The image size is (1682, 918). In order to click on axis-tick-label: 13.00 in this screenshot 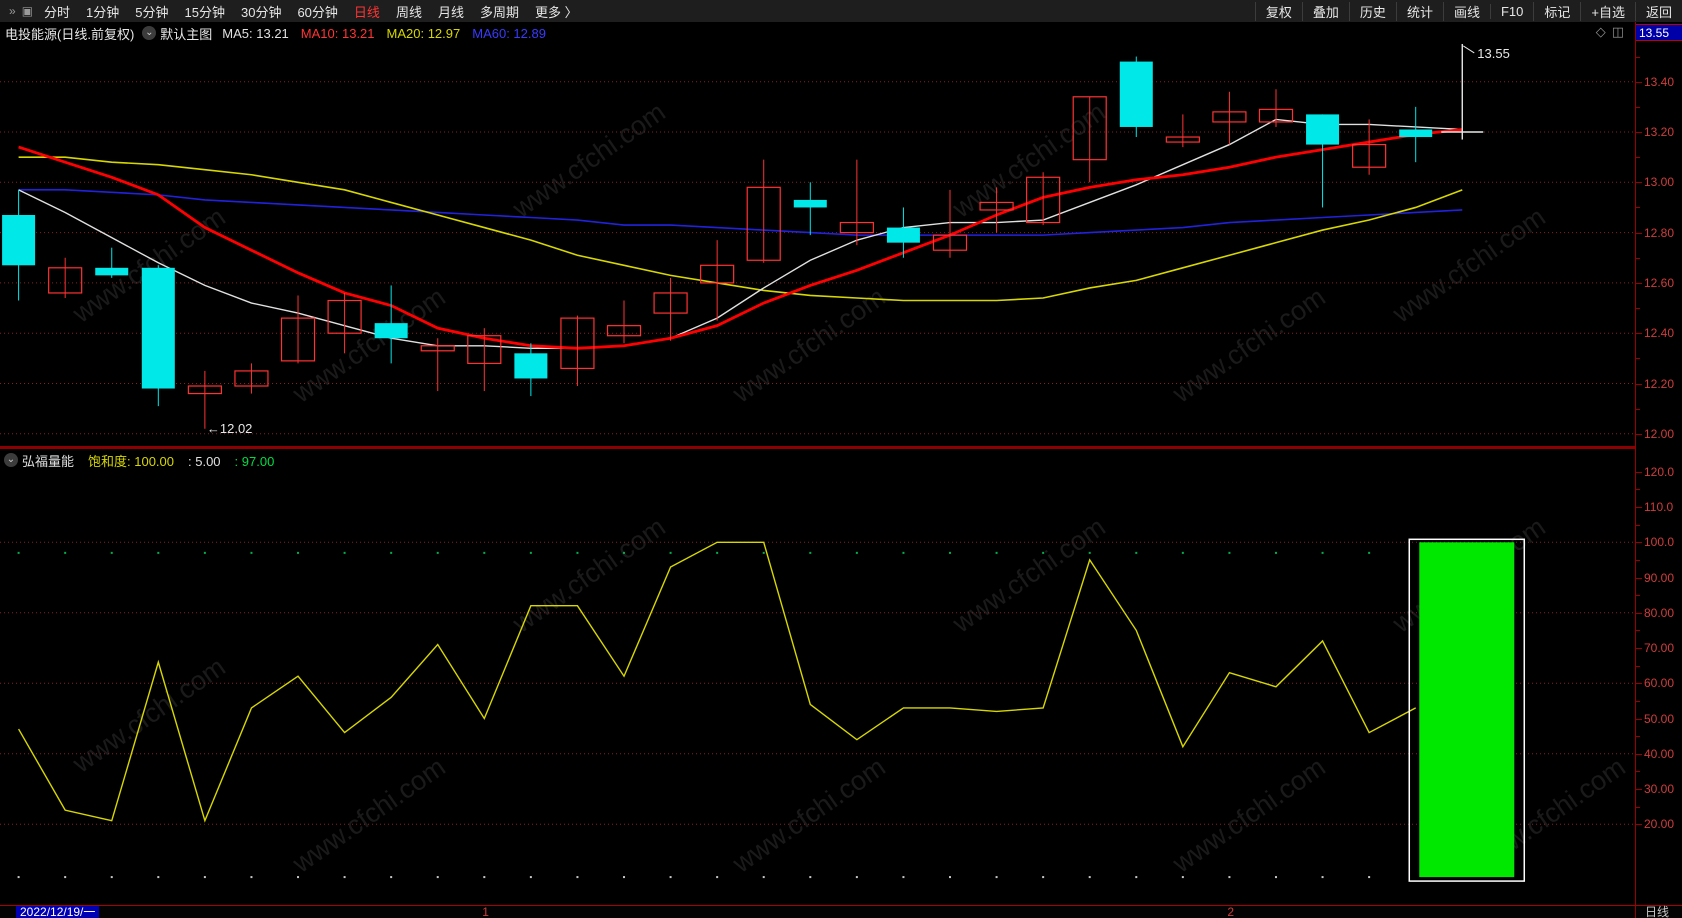, I will do `click(1659, 182)`.